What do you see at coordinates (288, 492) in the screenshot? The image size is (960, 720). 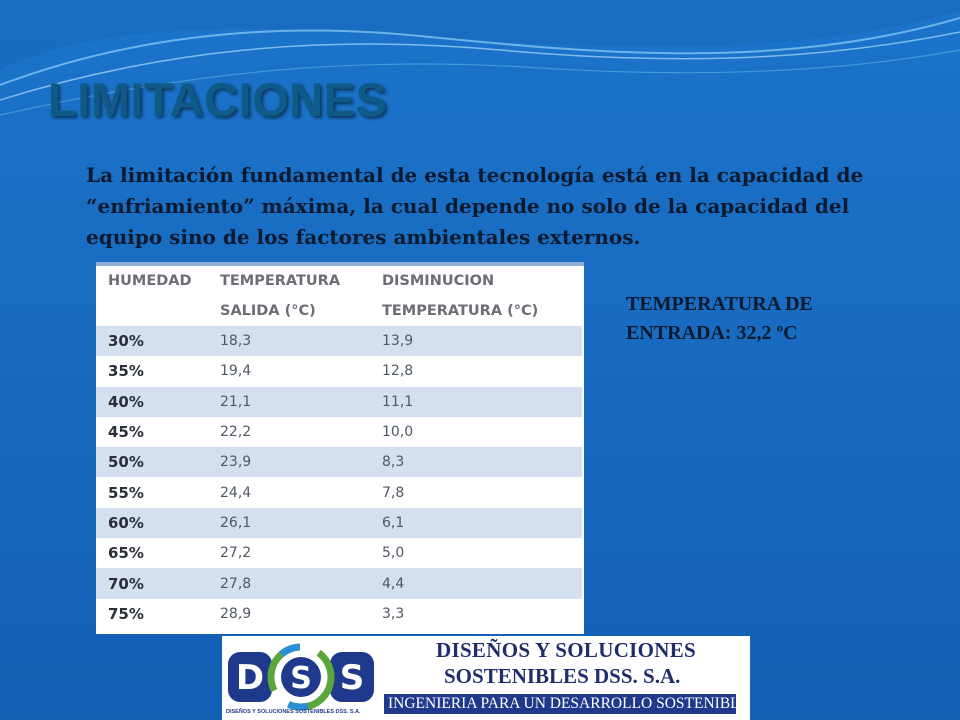 I see `cell-salida: 24,4` at bounding box center [288, 492].